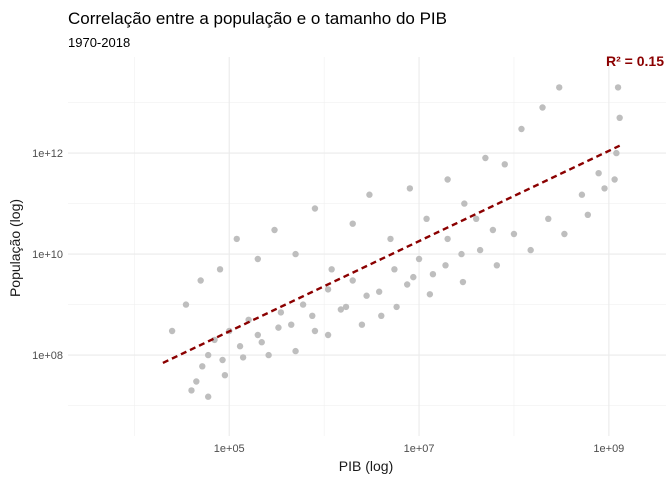  What do you see at coordinates (366, 466) in the screenshot?
I see `x-axis-title: PIB (log)` at bounding box center [366, 466].